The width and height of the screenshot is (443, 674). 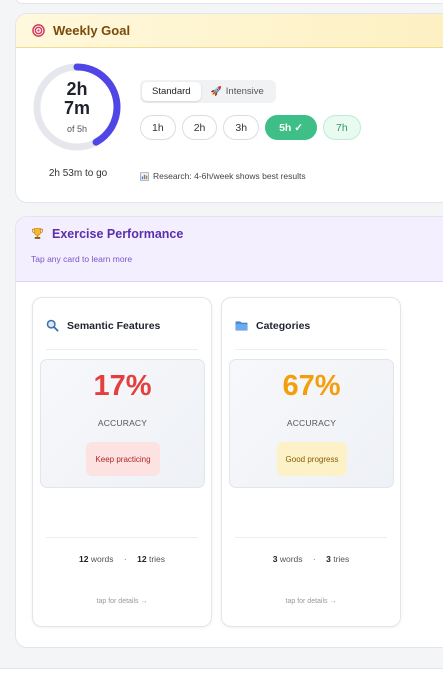 What do you see at coordinates (241, 127) in the screenshot?
I see `hour-option-3h: 3h` at bounding box center [241, 127].